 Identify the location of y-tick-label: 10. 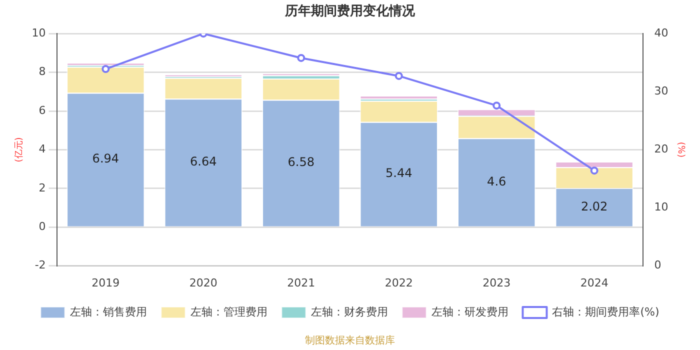
(39, 33).